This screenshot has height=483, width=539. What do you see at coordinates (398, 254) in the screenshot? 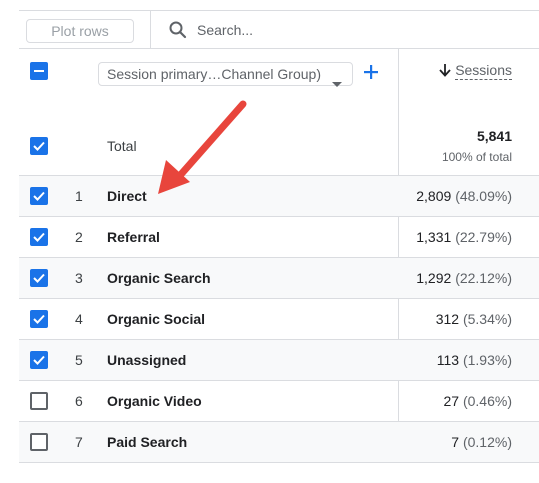
I see `column-divider` at bounding box center [398, 254].